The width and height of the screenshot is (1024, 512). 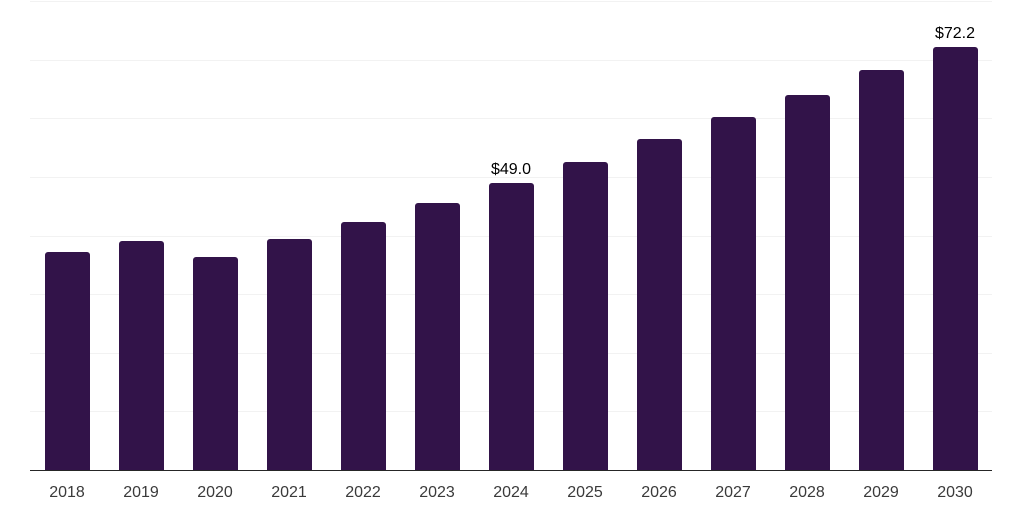 I want to click on bar-2021, so click(x=289, y=354).